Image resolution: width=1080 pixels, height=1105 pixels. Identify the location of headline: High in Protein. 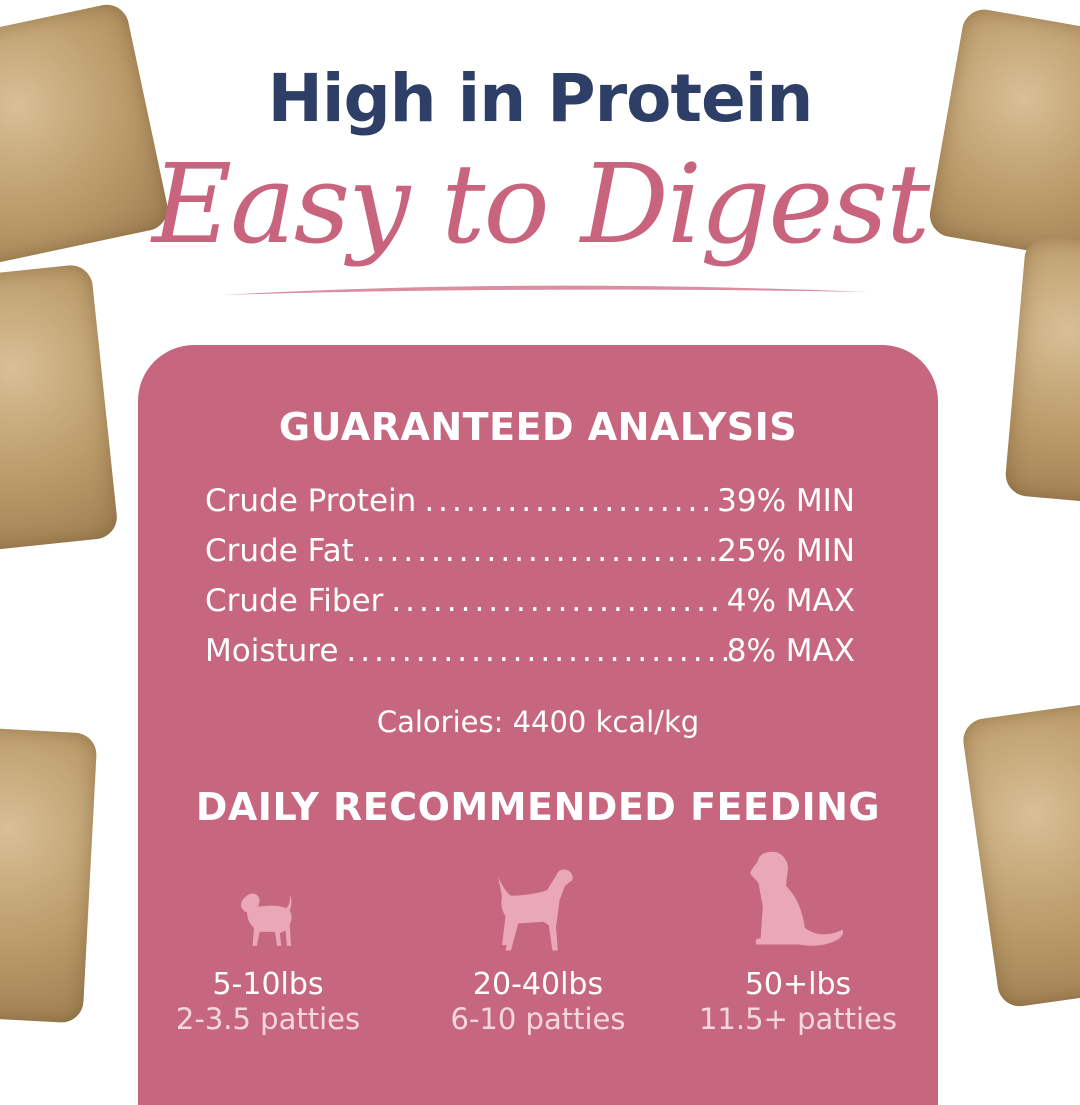
(540, 98).